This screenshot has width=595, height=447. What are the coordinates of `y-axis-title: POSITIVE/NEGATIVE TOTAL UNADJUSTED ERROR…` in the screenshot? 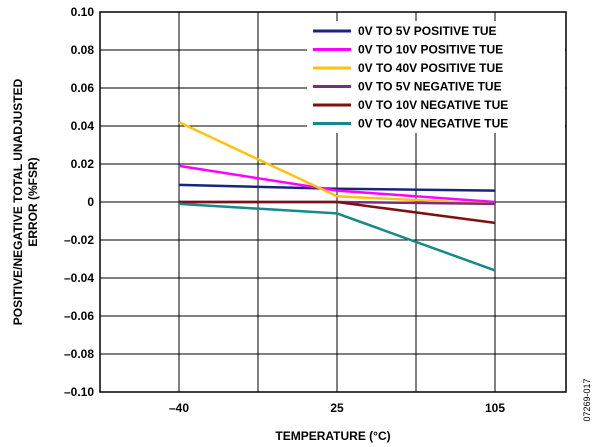 It's located at (25, 201).